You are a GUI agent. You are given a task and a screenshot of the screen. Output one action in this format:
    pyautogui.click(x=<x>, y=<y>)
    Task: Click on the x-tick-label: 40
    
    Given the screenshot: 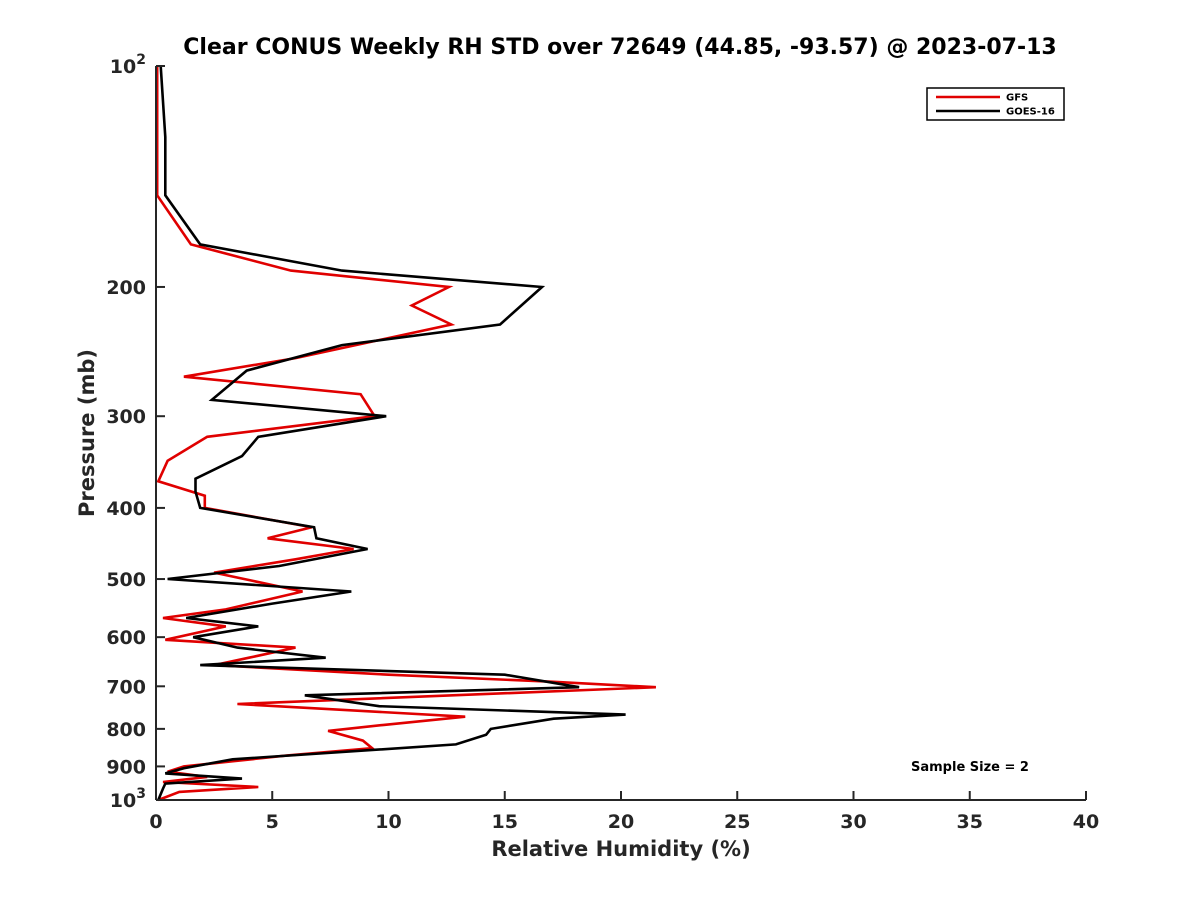 What is the action you would take?
    pyautogui.click(x=1086, y=822)
    